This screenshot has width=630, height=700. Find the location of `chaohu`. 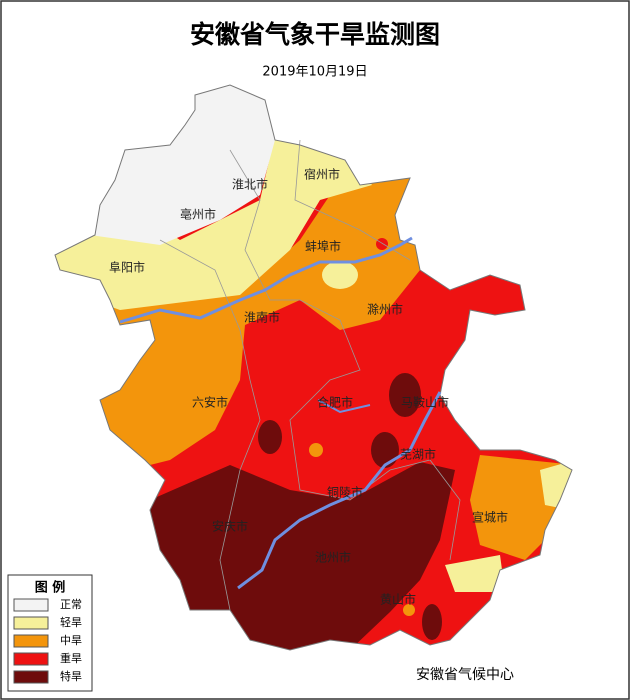

chaohu is located at coordinates (344, 406).